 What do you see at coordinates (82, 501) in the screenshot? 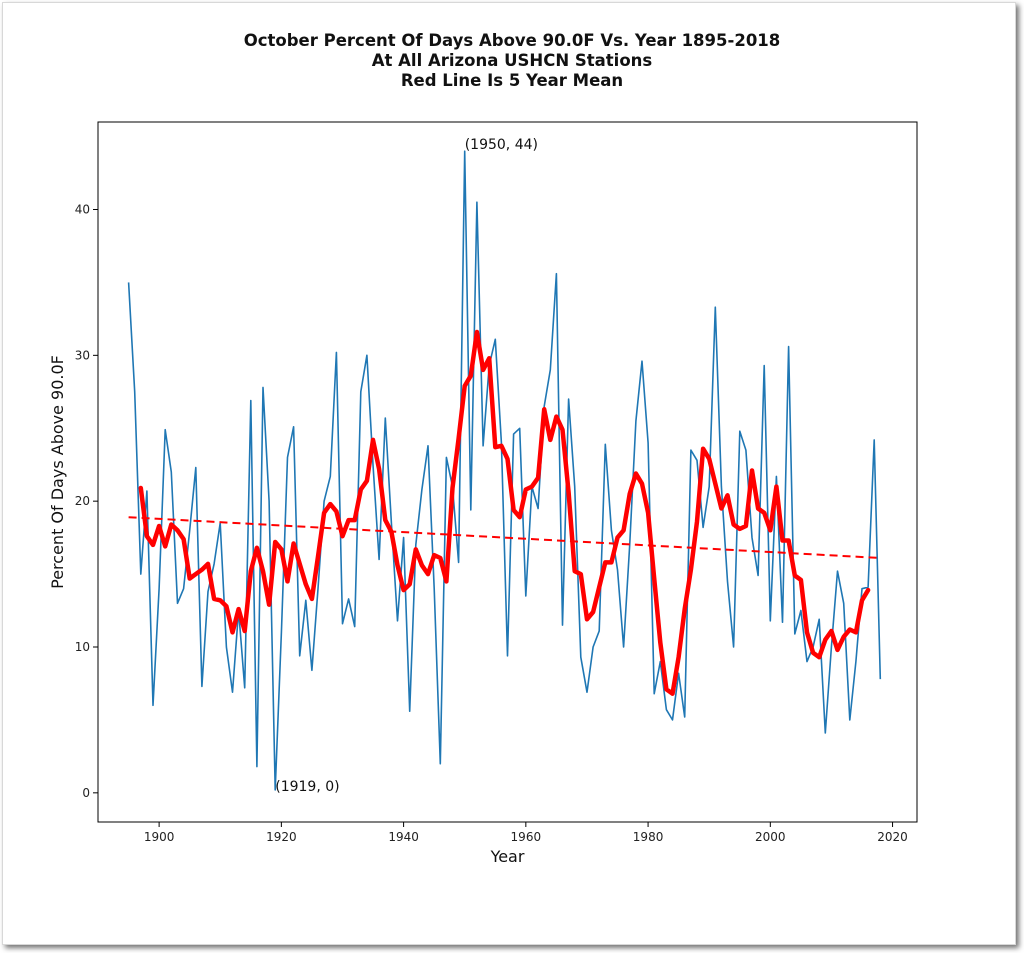
I see `y-tick-label: 20` at bounding box center [82, 501].